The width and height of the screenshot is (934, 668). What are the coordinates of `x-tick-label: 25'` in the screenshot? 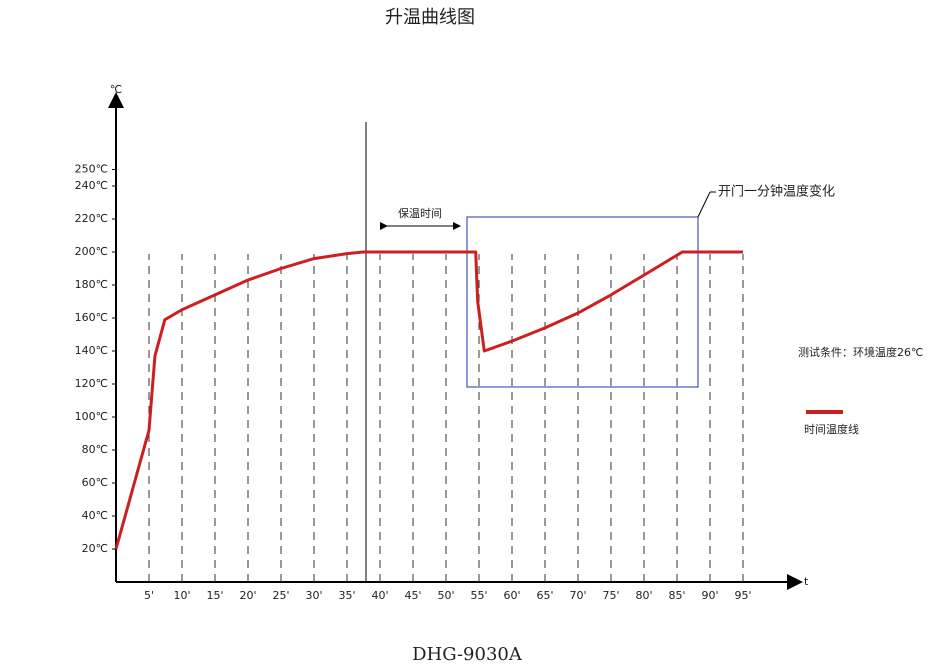 It's located at (280, 595).